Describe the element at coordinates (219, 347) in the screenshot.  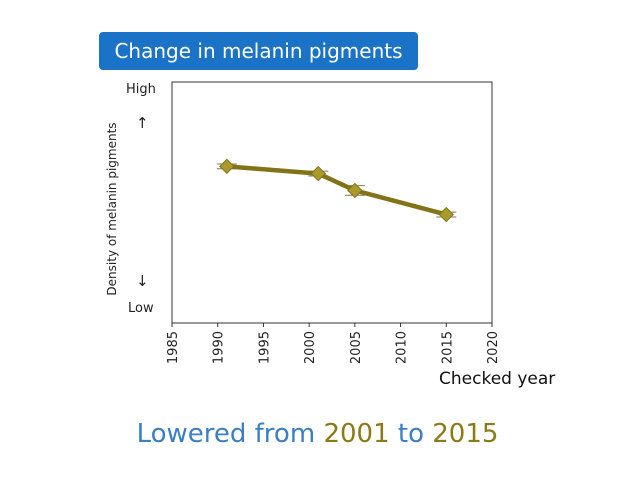
I see `x-tick-label: 1990` at that location.